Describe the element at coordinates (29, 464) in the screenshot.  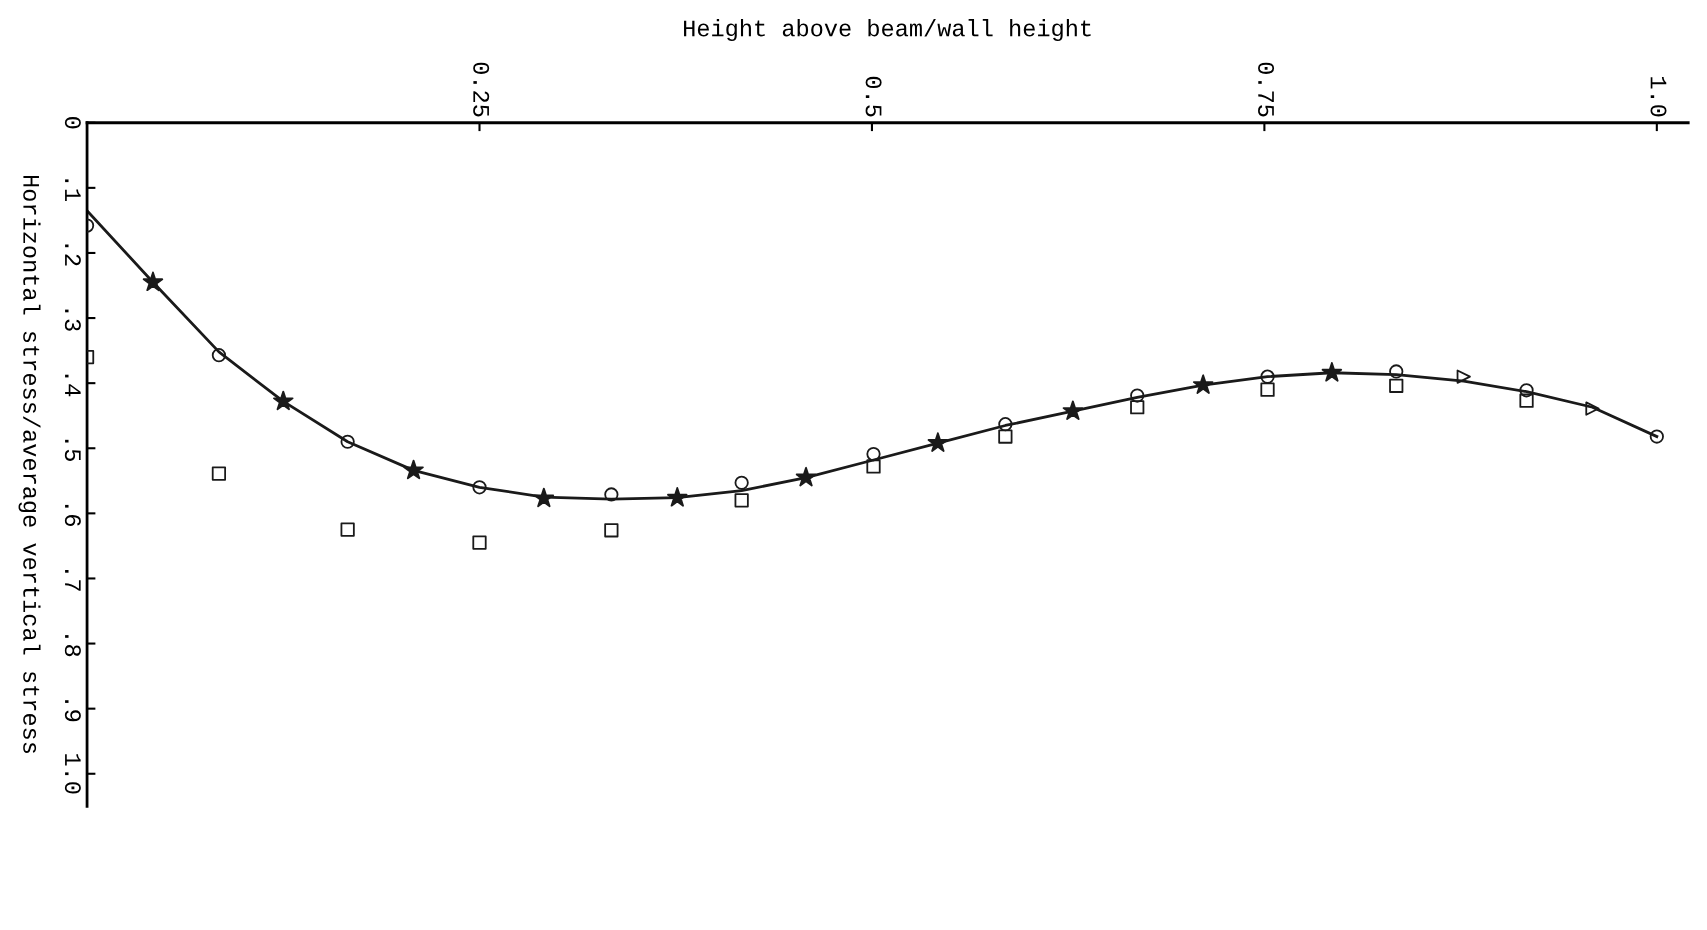
I see `y-axis-title: Horizontal stress/average vertical stress` at that location.